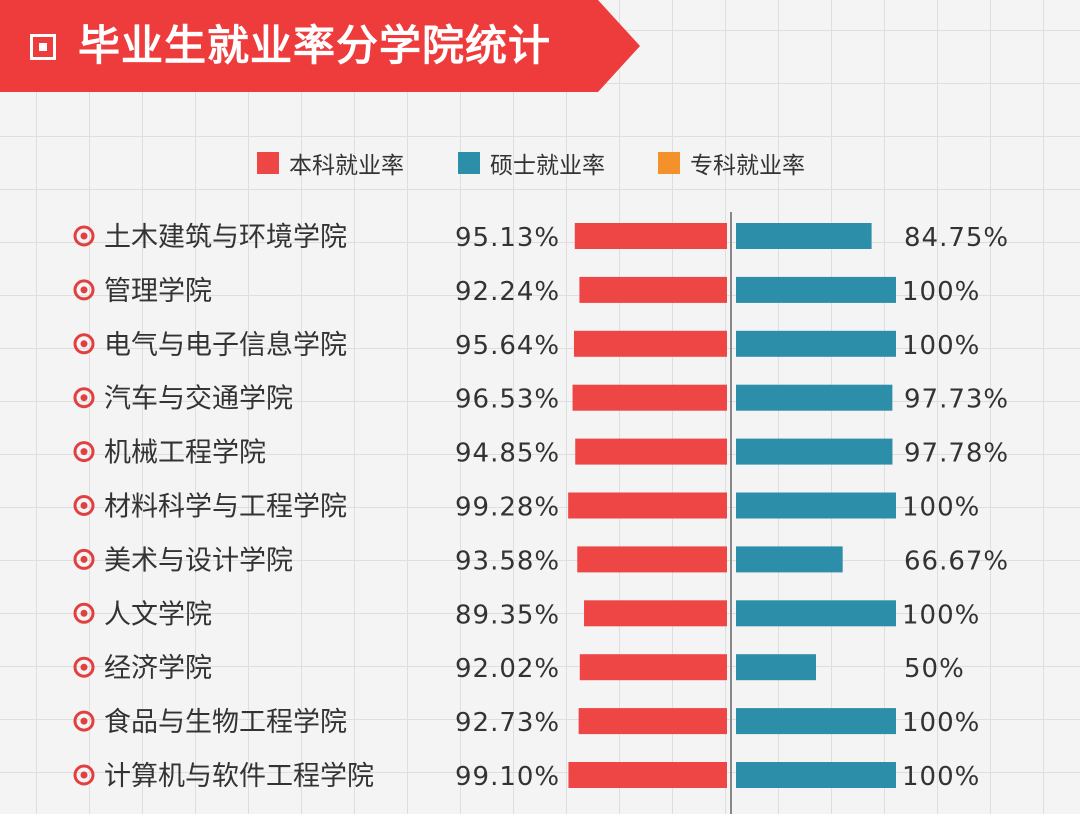 Image resolution: width=1080 pixels, height=814 pixels. I want to click on value-label-undergrad: 99.28%, so click(507, 508).